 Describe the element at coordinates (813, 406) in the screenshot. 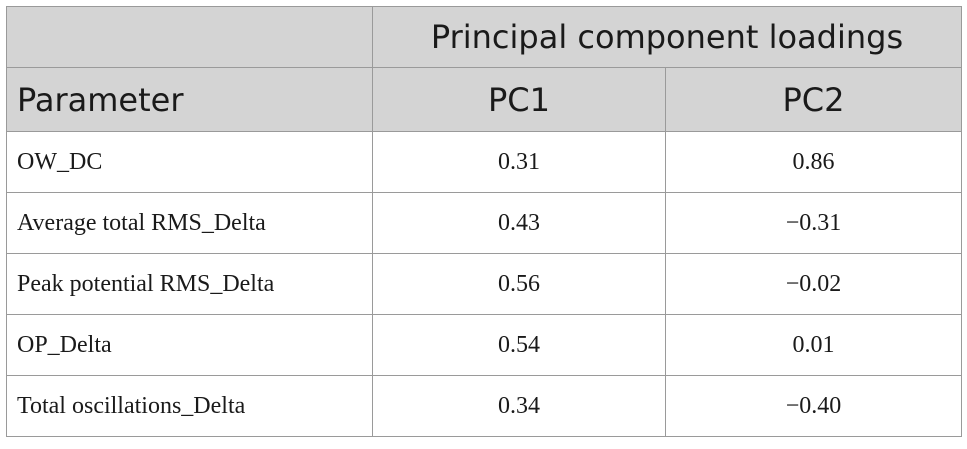

I see `pc2-cell: −0.40` at that location.